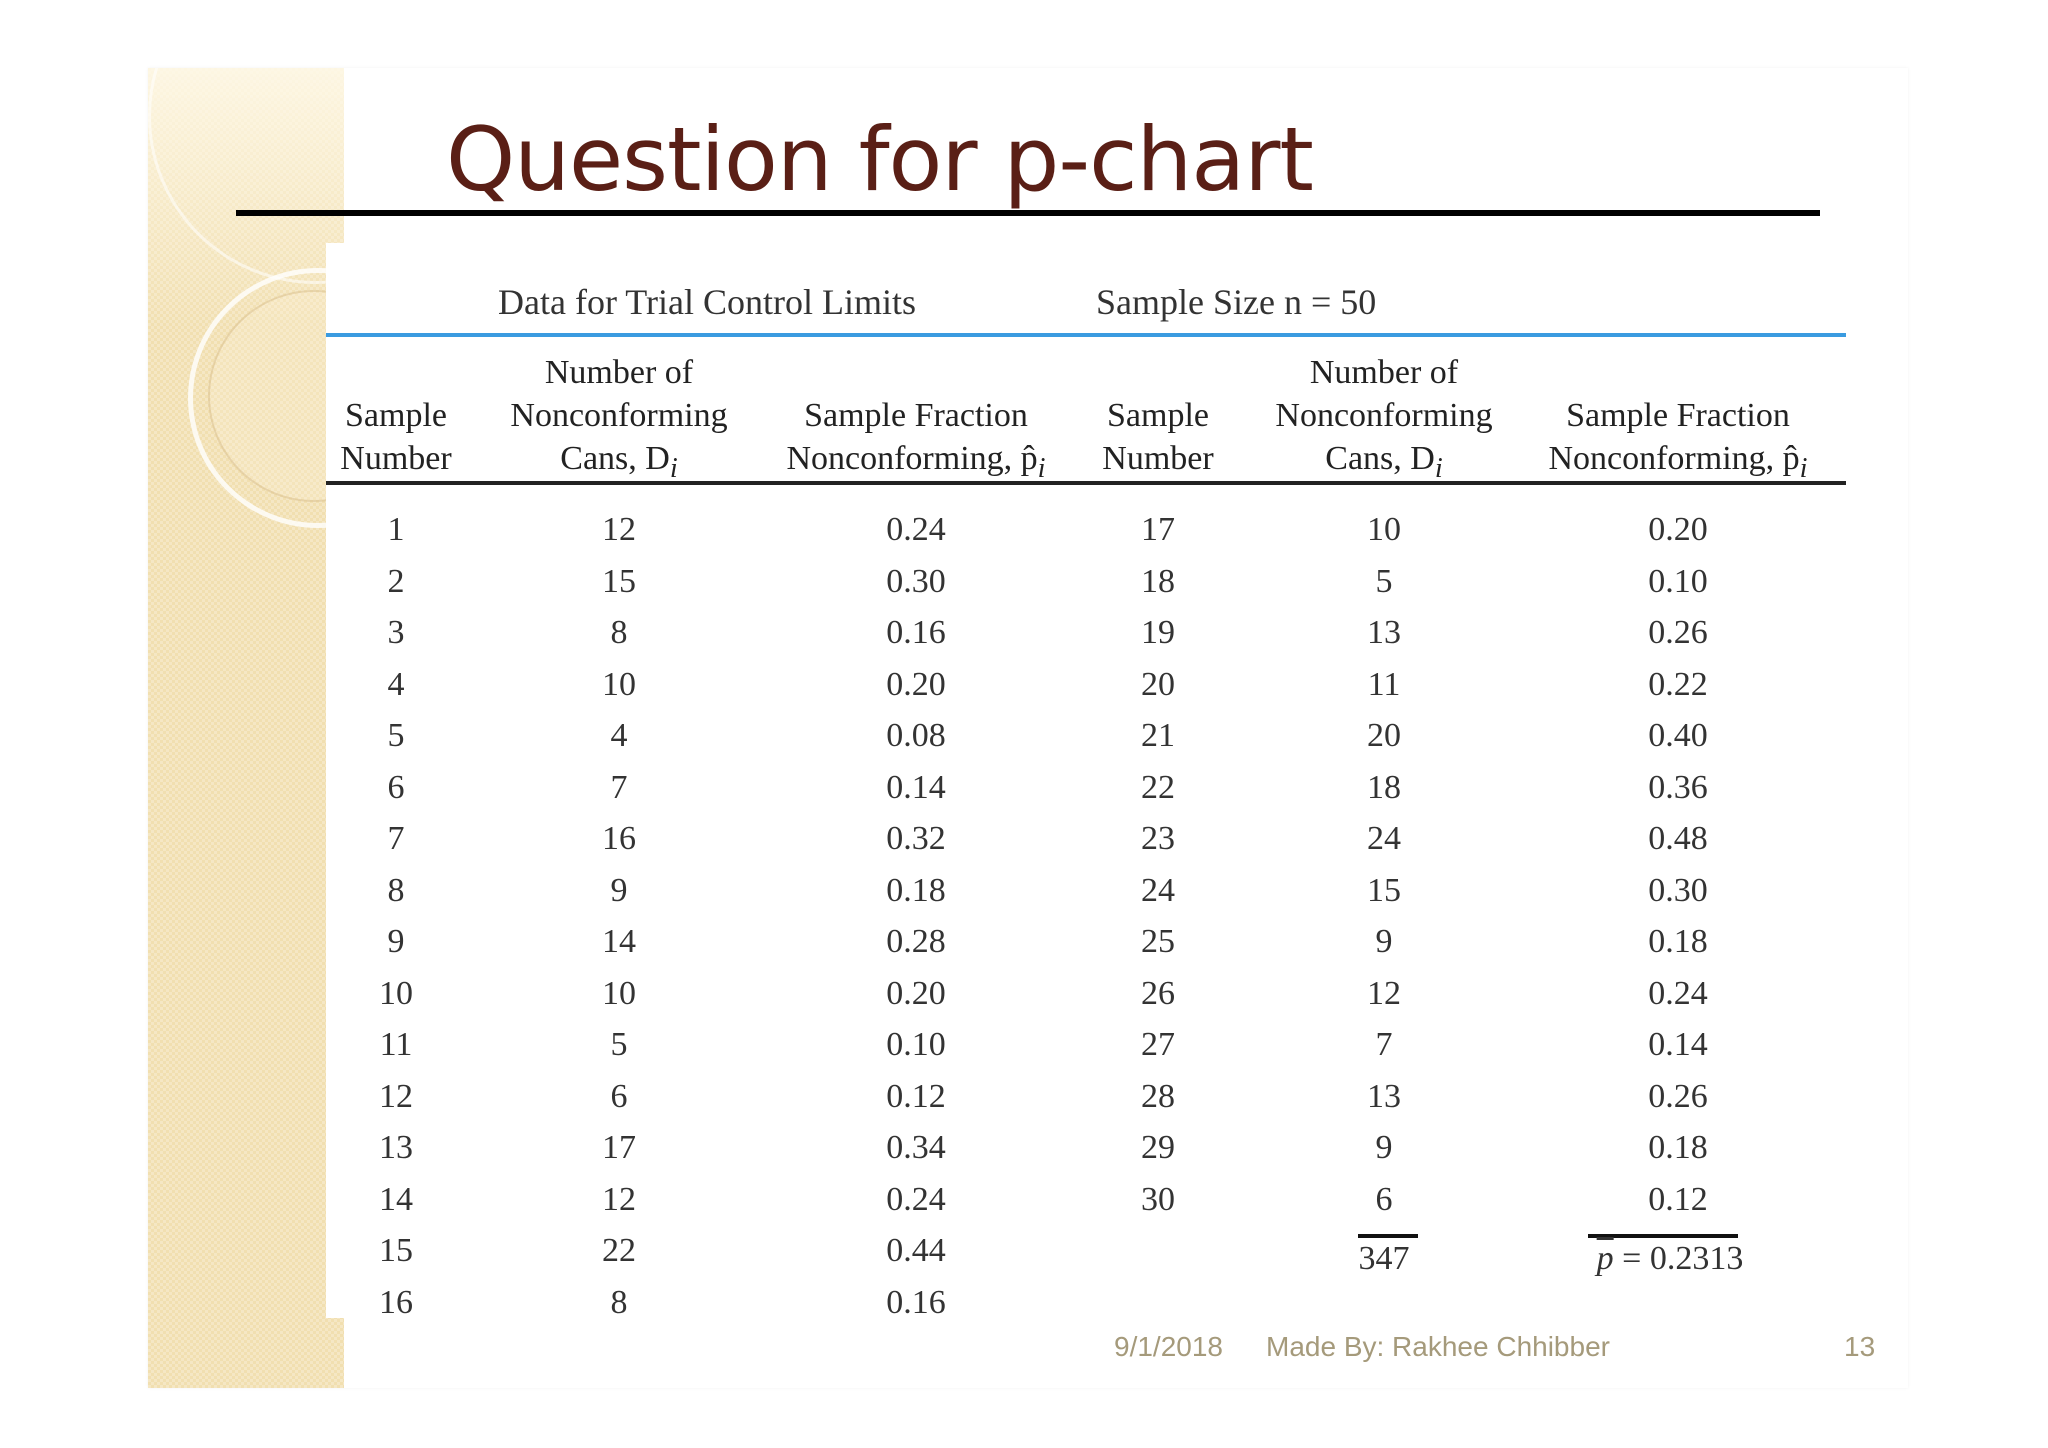 Image resolution: width=2048 pixels, height=1448 pixels. I want to click on footer-date: 9/1/2018, so click(1168, 1346).